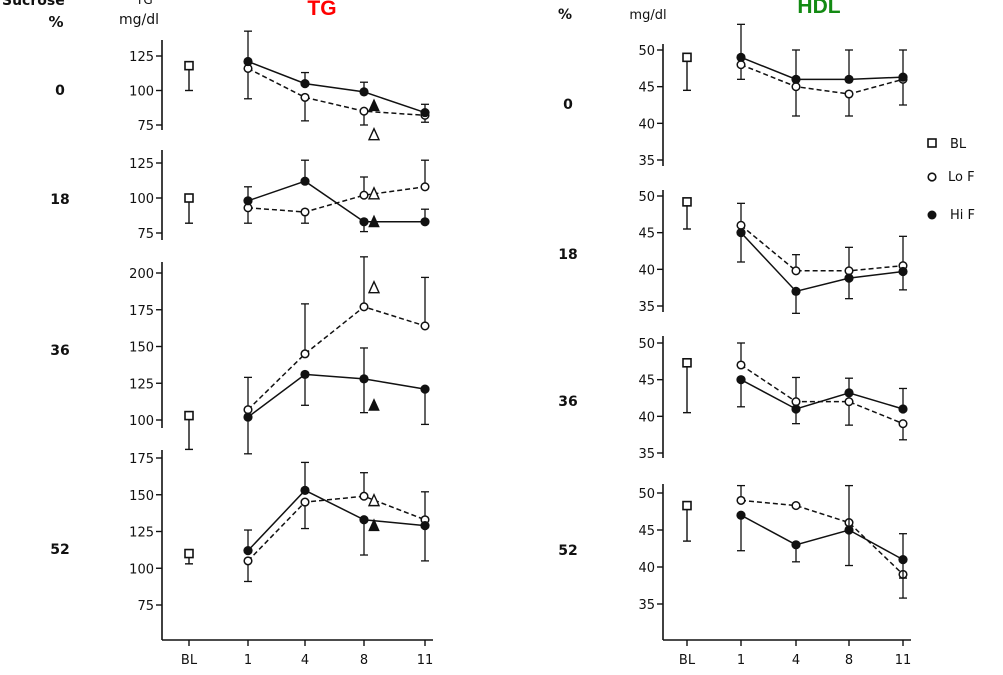 The width and height of the screenshot is (1003, 675). Describe the element at coordinates (141, 274) in the screenshot. I see `tg-y-tick-label: 200` at that location.